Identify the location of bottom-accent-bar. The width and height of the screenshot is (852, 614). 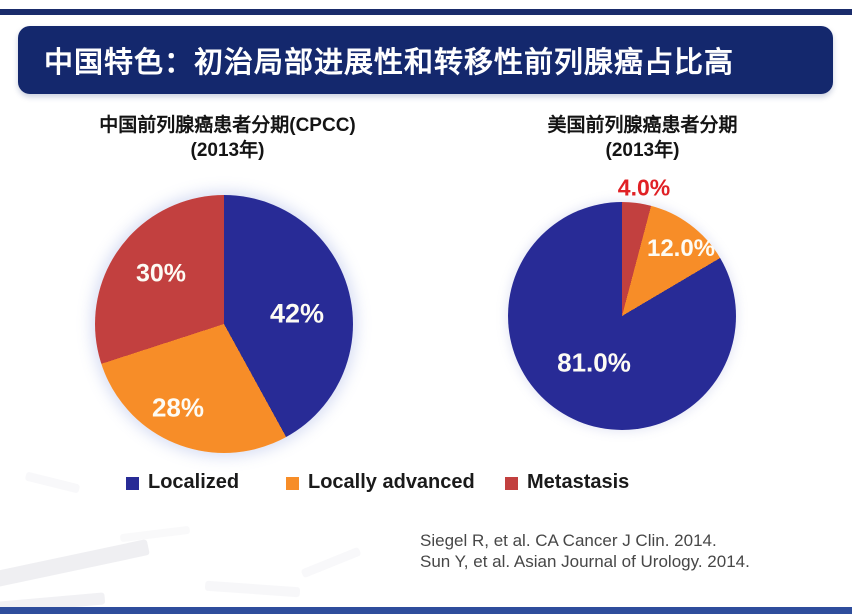
(426, 610).